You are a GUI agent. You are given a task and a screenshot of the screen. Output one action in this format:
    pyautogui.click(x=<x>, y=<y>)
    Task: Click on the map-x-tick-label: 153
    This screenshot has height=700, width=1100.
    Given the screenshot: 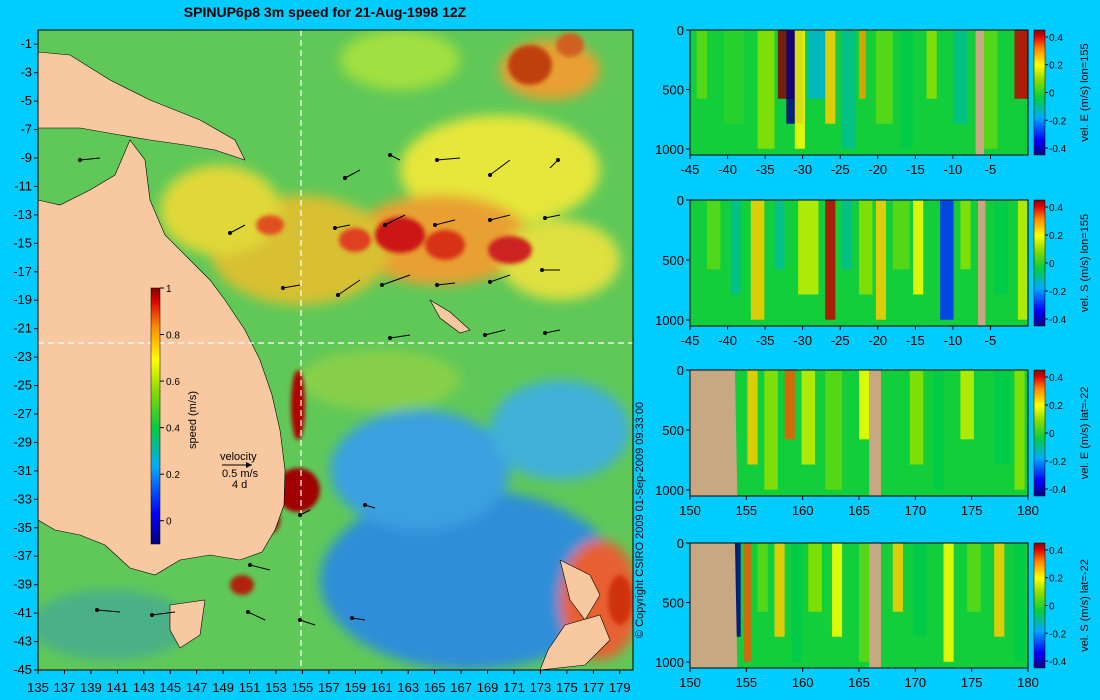 What is the action you would take?
    pyautogui.click(x=276, y=687)
    